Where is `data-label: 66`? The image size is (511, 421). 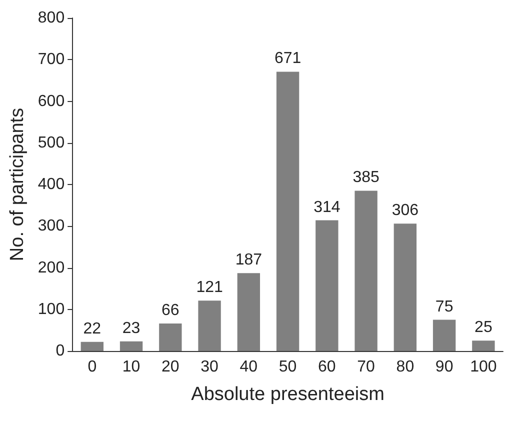
data-label: 66 is located at coordinates (171, 311).